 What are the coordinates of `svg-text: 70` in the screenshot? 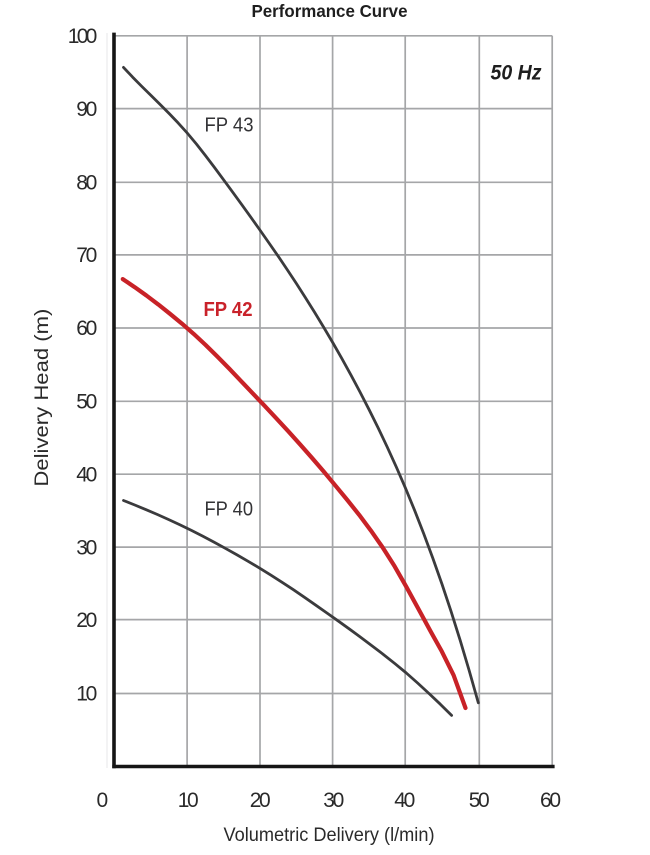 It's located at (86, 255).